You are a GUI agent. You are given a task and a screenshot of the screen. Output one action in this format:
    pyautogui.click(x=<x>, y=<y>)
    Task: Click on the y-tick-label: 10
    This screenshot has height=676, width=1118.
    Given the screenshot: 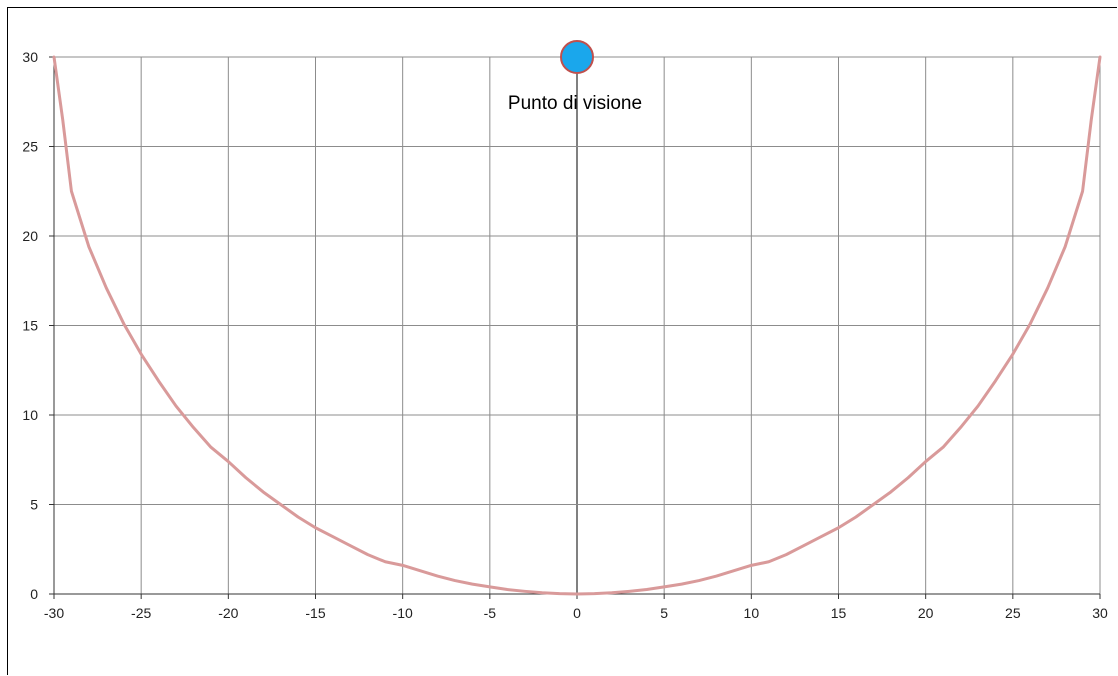 What is the action you would take?
    pyautogui.click(x=30, y=415)
    